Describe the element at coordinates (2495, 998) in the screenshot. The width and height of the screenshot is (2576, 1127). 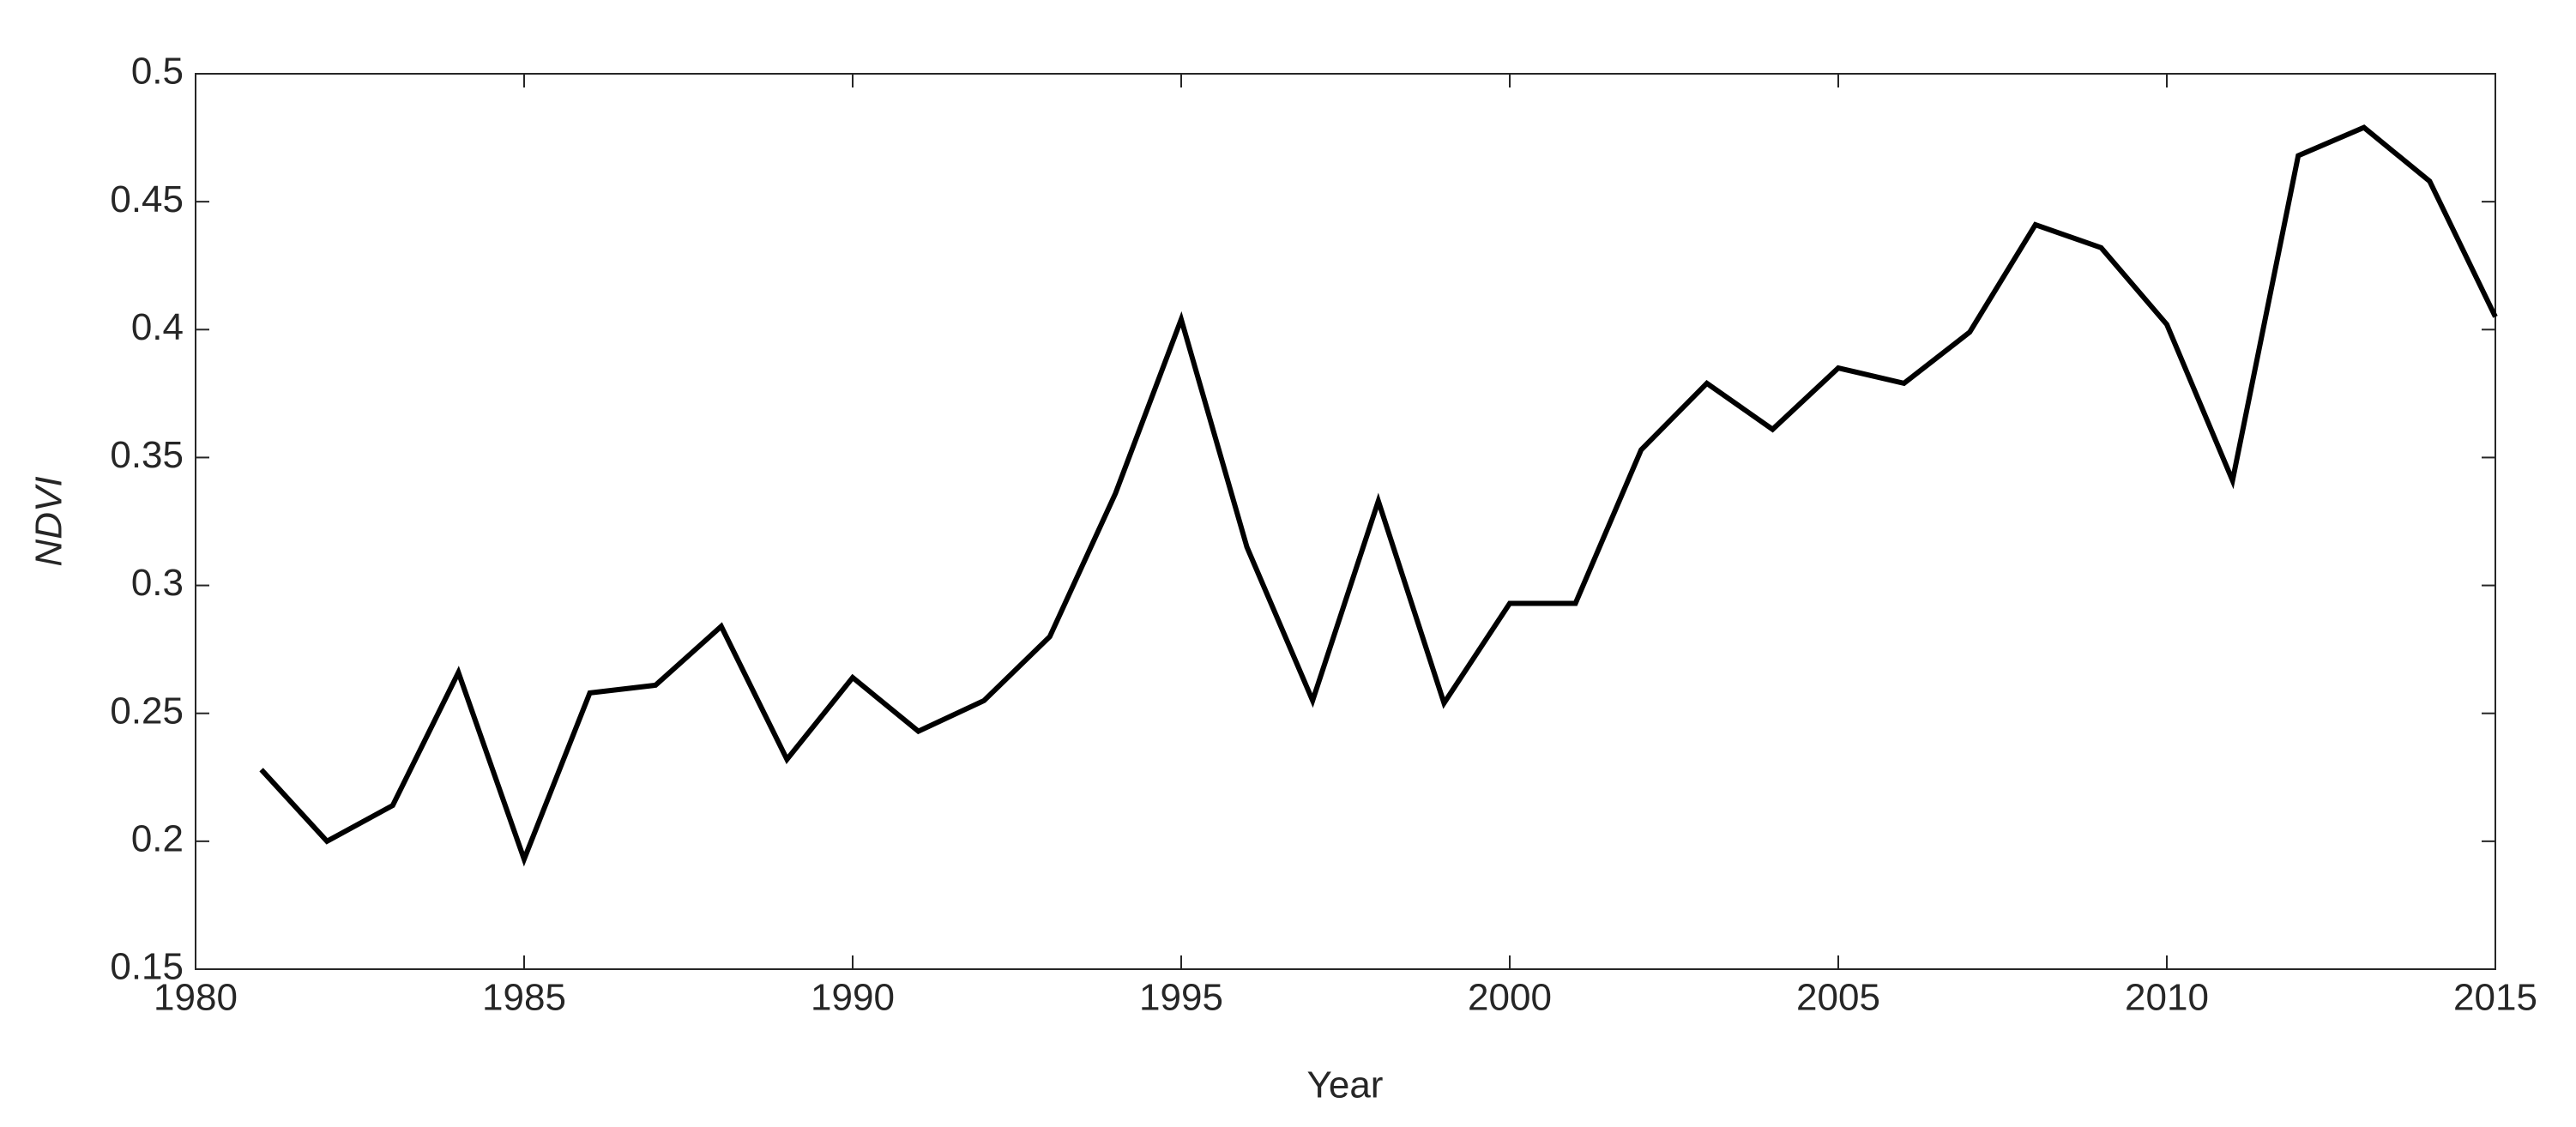
I see `x-tick-label: 2015` at that location.